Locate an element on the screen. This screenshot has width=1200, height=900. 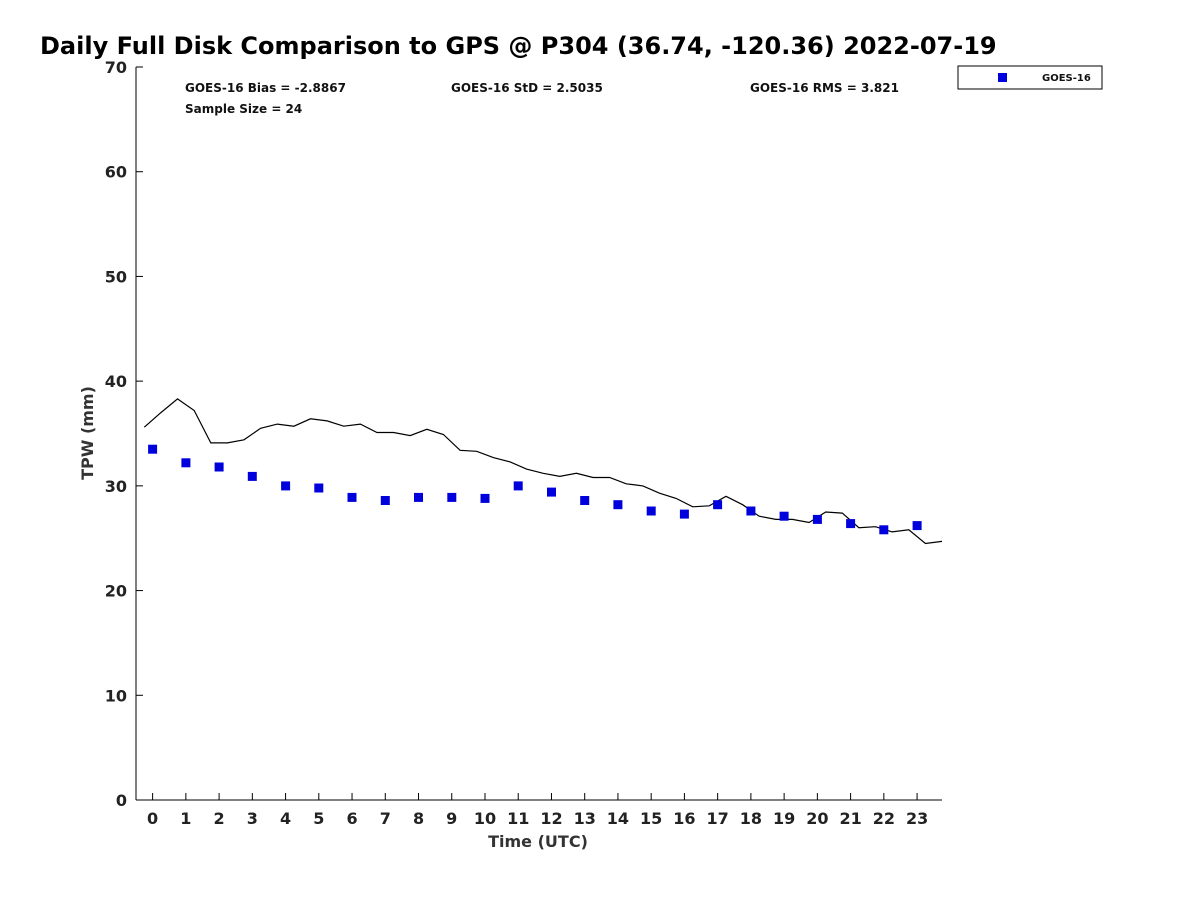
x-tick-label: 1 is located at coordinates (185, 818).